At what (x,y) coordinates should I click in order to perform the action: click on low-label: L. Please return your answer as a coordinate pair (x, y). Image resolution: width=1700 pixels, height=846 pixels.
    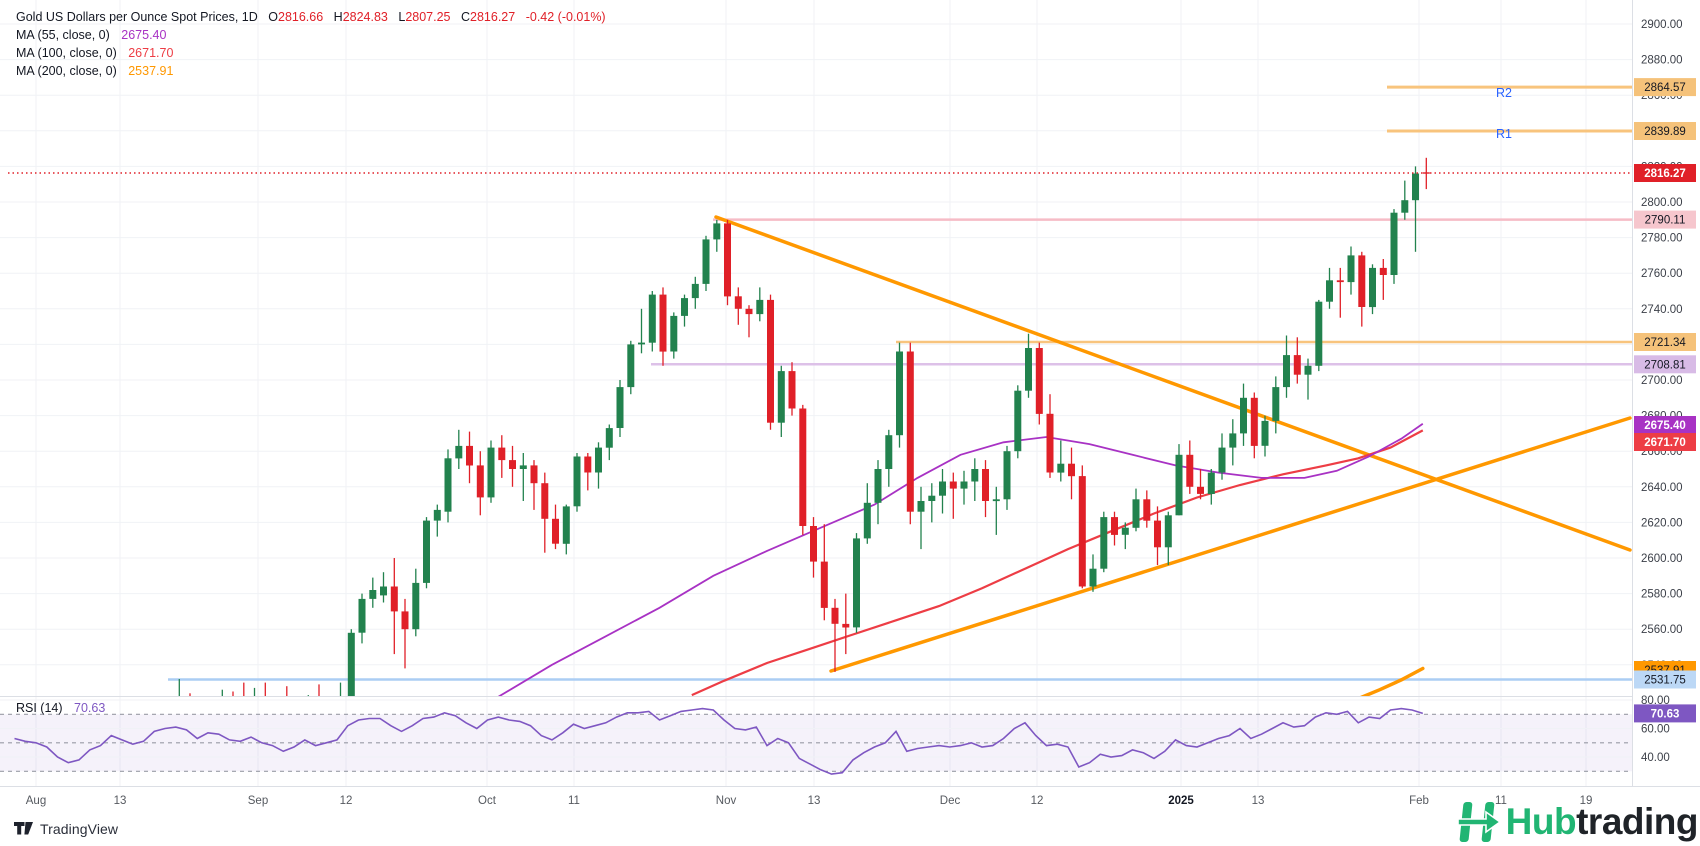
    Looking at the image, I should click on (402, 17).